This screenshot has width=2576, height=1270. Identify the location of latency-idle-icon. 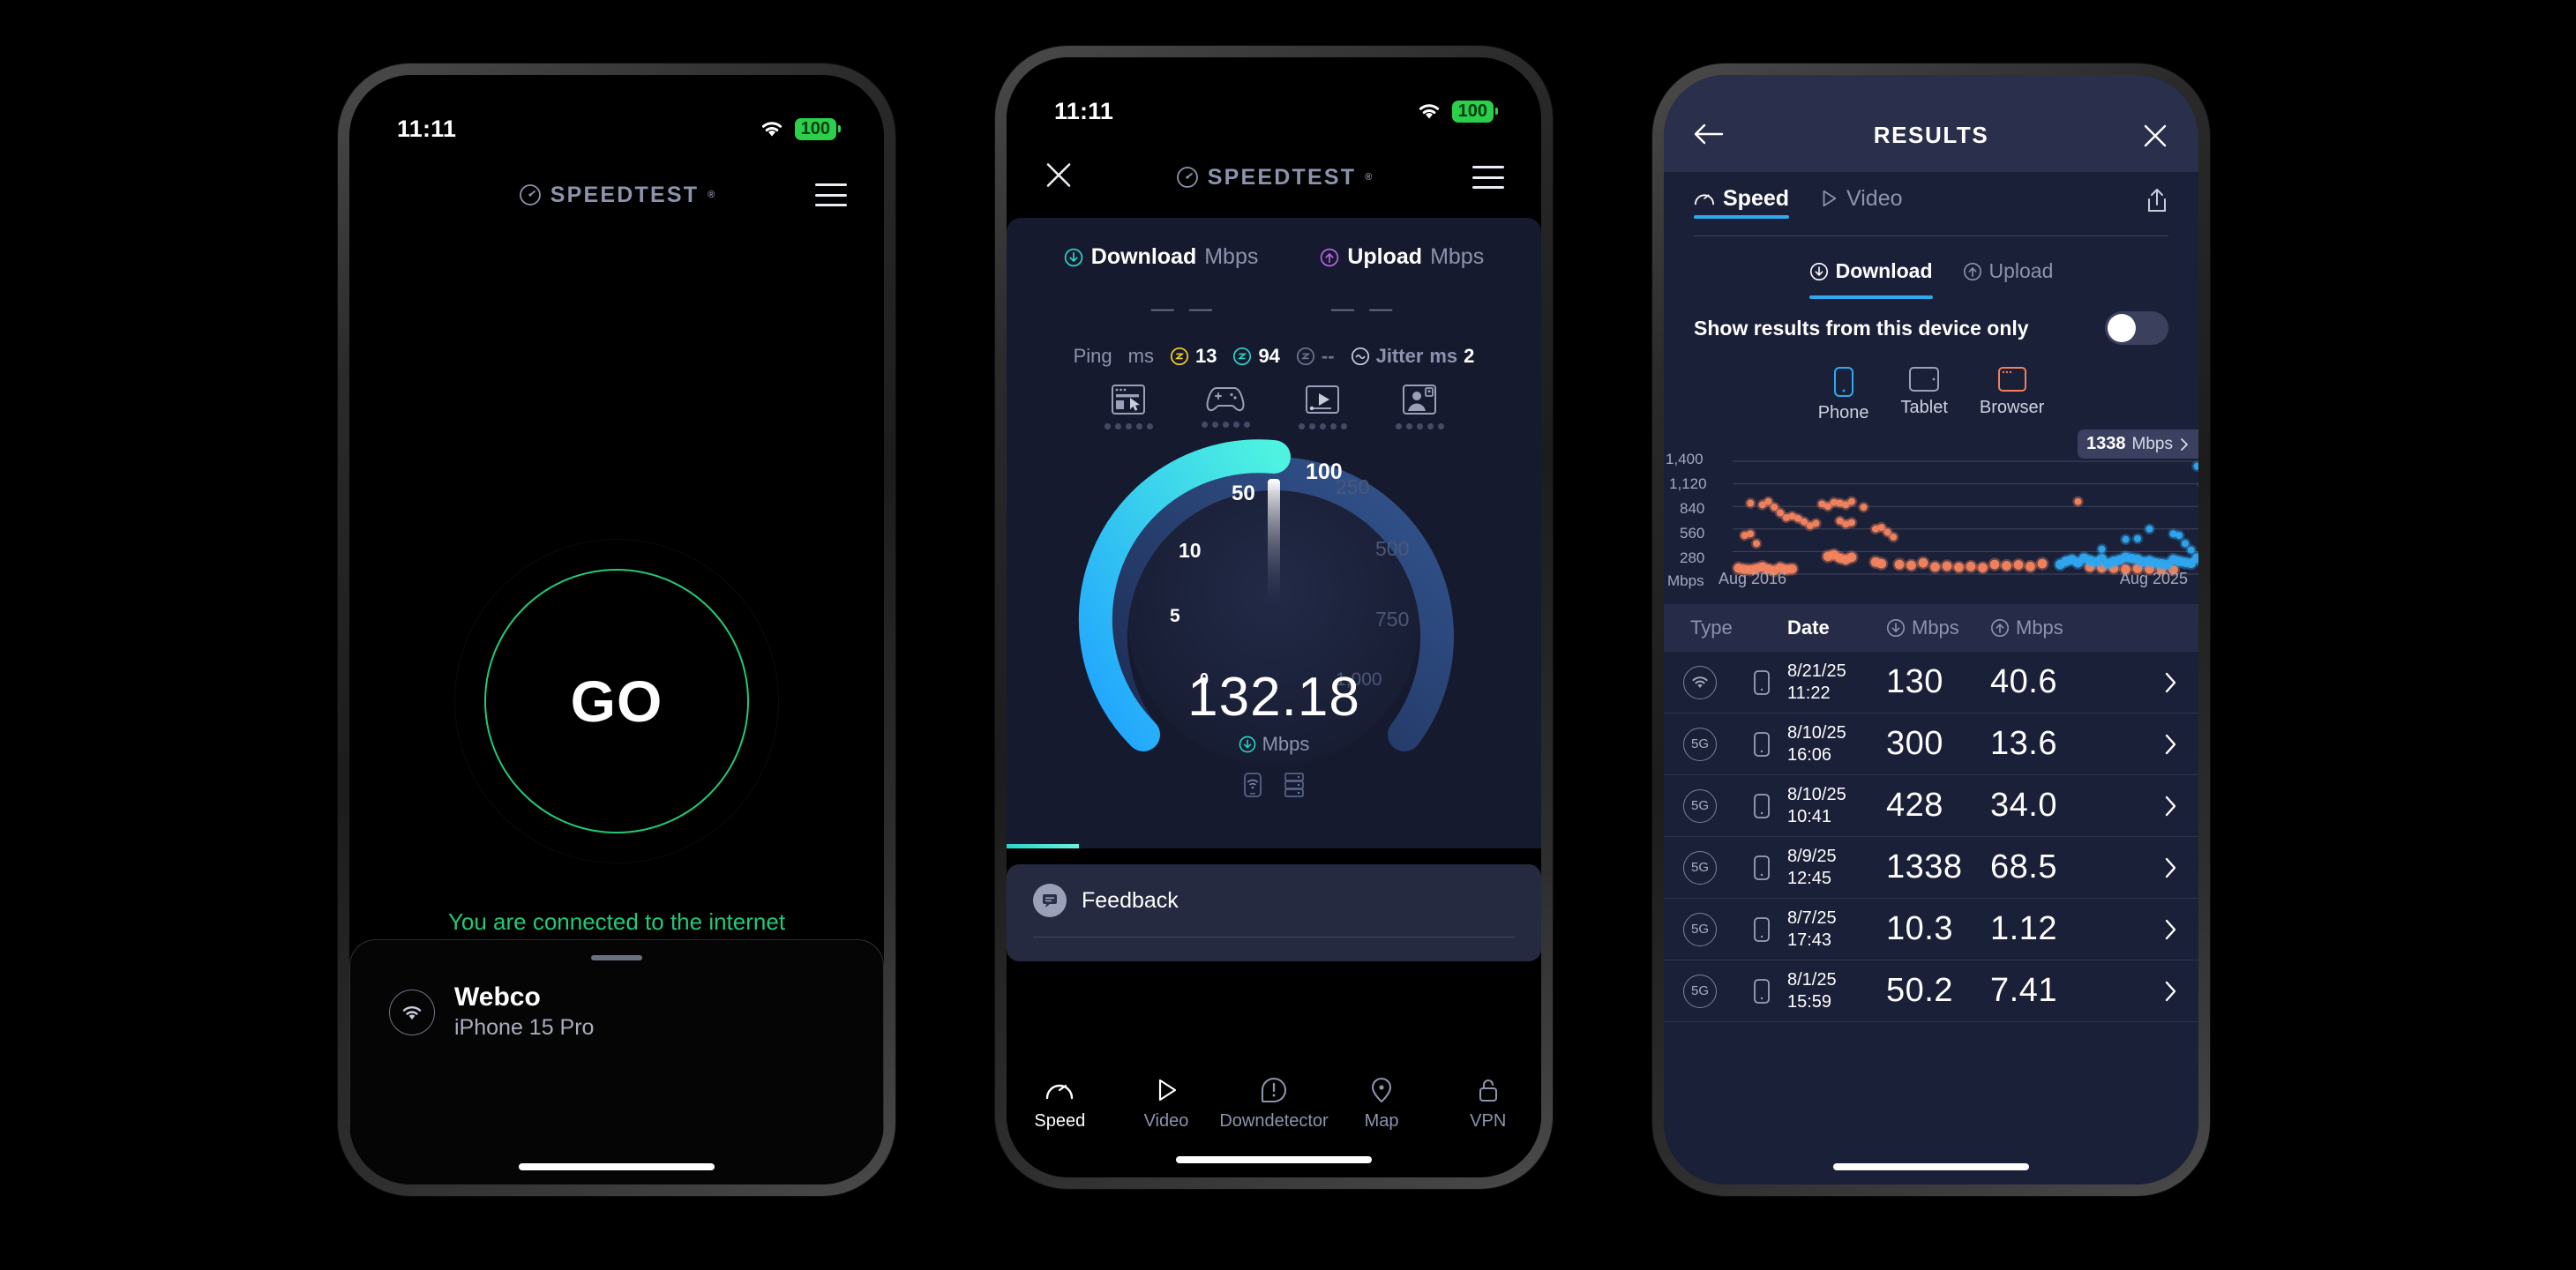
(1180, 356).